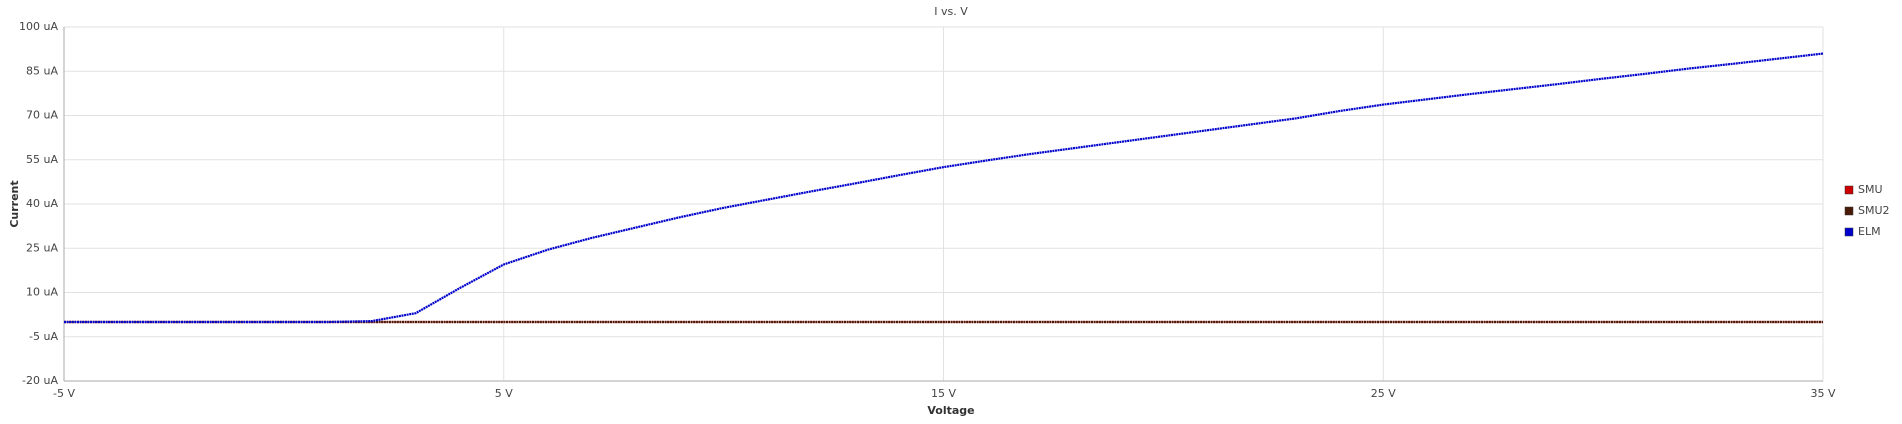 This screenshot has width=1902, height=424. I want to click on y-tick-label: 40 uA, so click(42, 203).